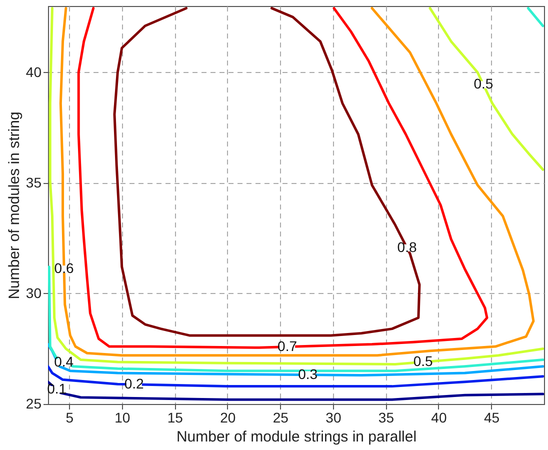 The width and height of the screenshot is (548, 450). I want to click on y-tick-label: 40, so click(34, 72).